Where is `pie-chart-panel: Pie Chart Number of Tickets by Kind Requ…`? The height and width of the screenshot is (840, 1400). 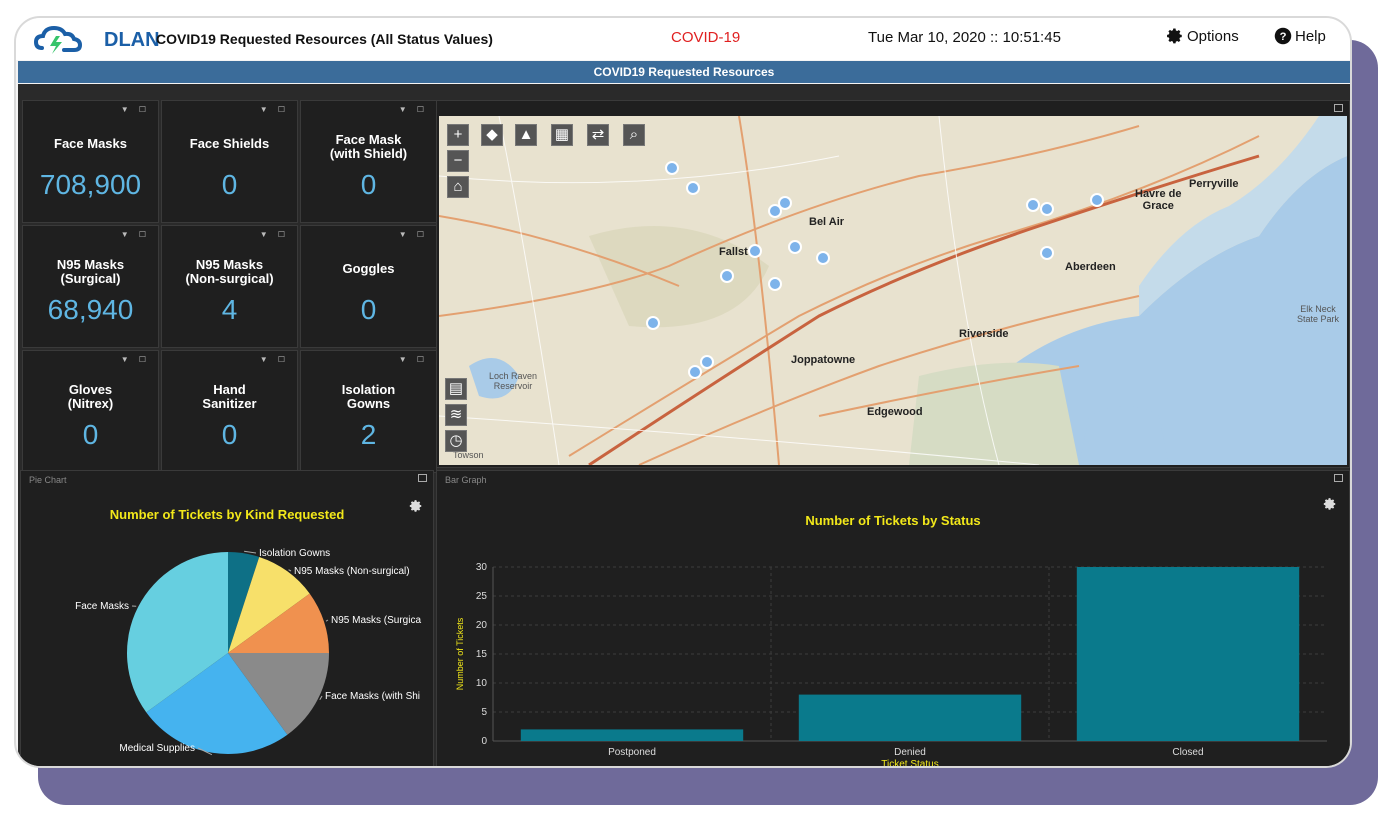 pie-chart-panel: Pie Chart Number of Tickets by Kind Requ… is located at coordinates (227, 618).